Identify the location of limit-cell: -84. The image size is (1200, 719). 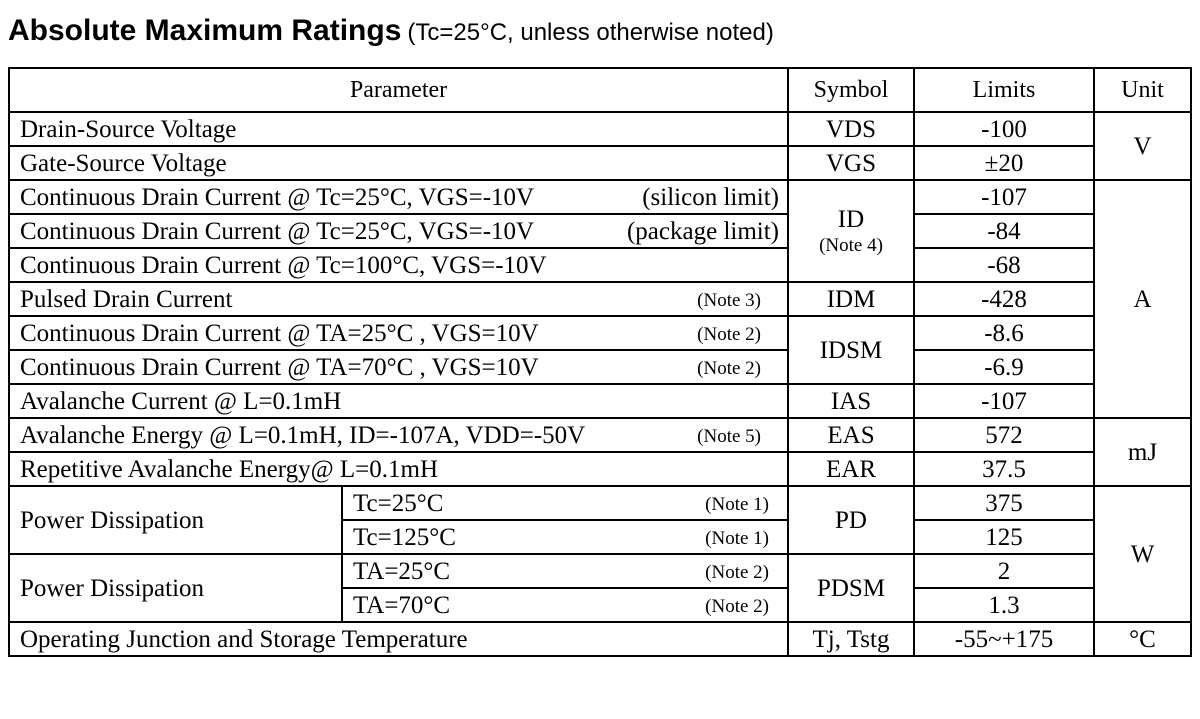
(1004, 231).